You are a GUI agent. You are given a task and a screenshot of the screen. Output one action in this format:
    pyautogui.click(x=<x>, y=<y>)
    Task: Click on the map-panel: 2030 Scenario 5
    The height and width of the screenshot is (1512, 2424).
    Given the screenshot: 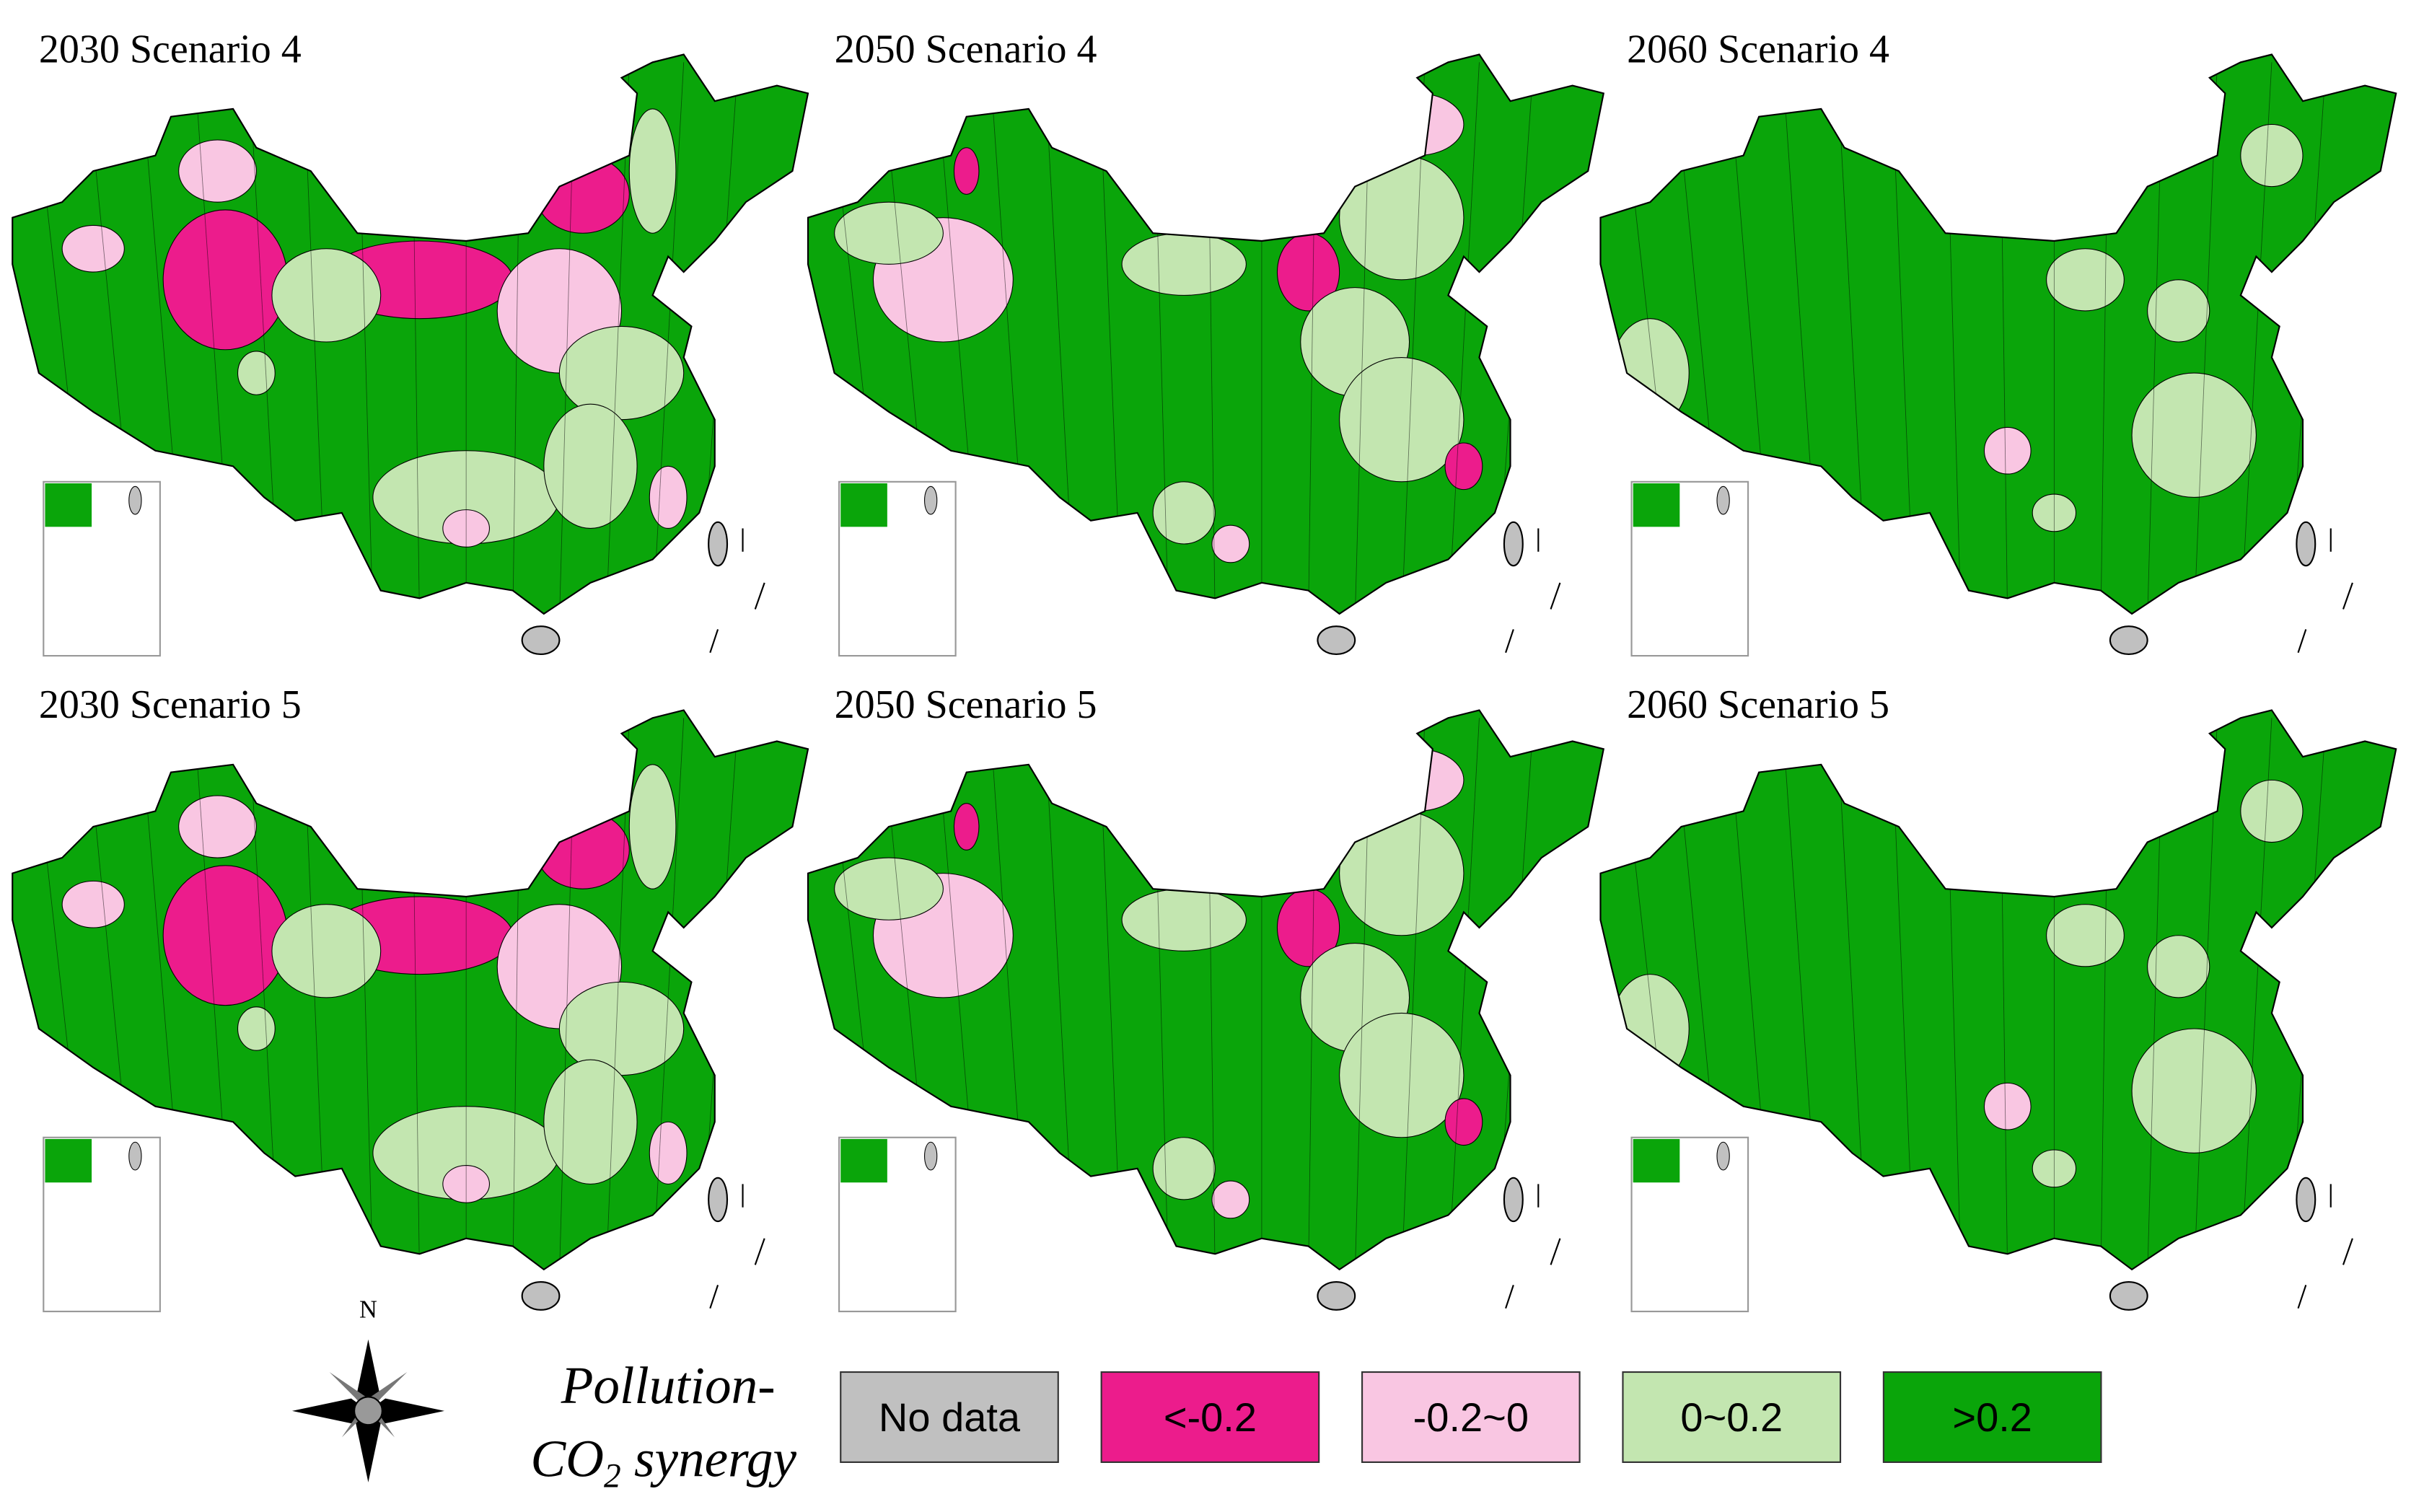 What is the action you would take?
    pyautogui.click(x=410, y=998)
    